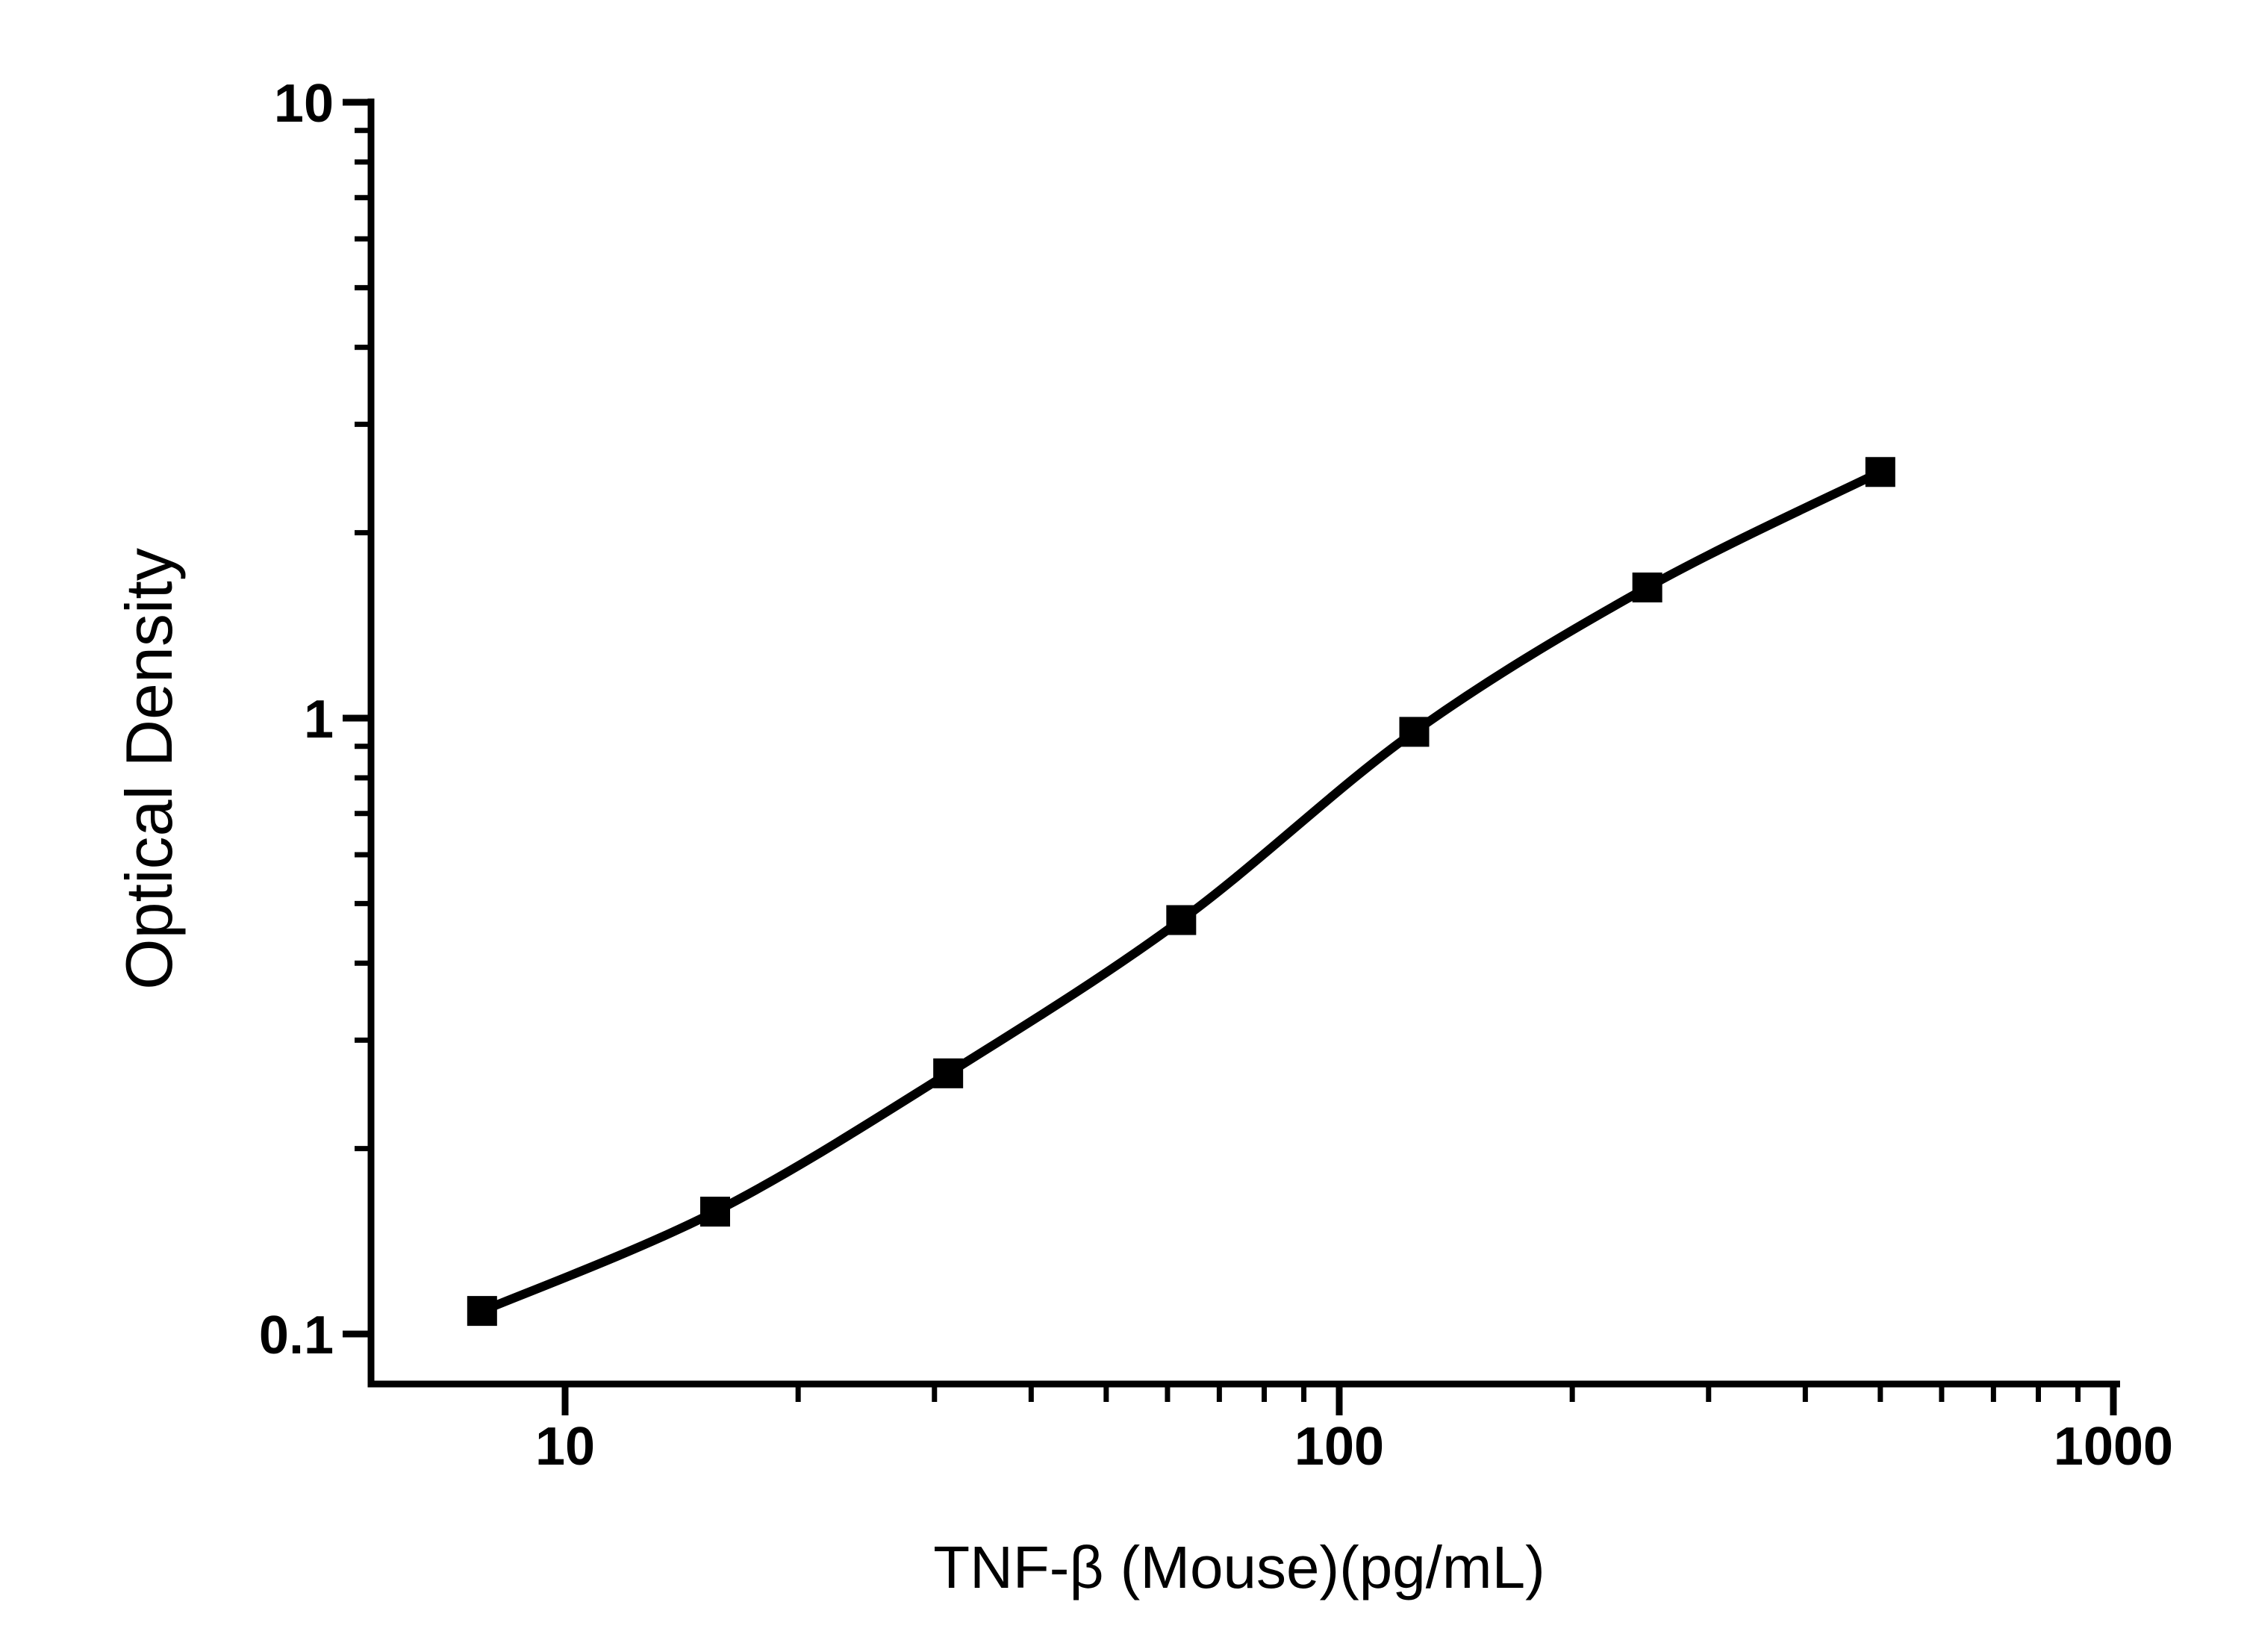  Describe the element at coordinates (296, 1336) in the screenshot. I see `y-tick-label: 0.1` at that location.